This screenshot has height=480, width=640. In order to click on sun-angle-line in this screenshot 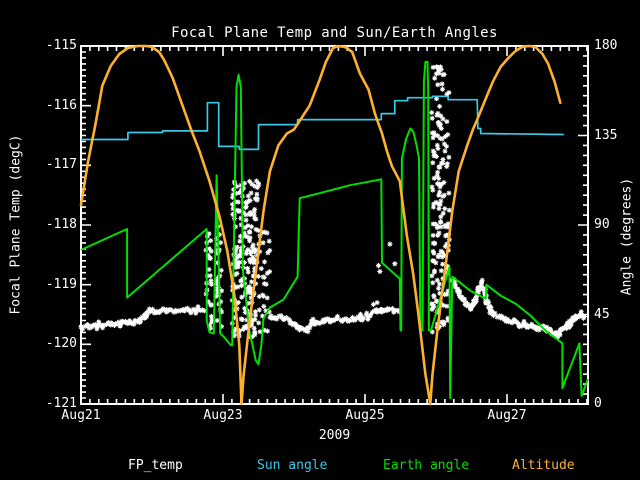, I will do `click(322, 123)`.